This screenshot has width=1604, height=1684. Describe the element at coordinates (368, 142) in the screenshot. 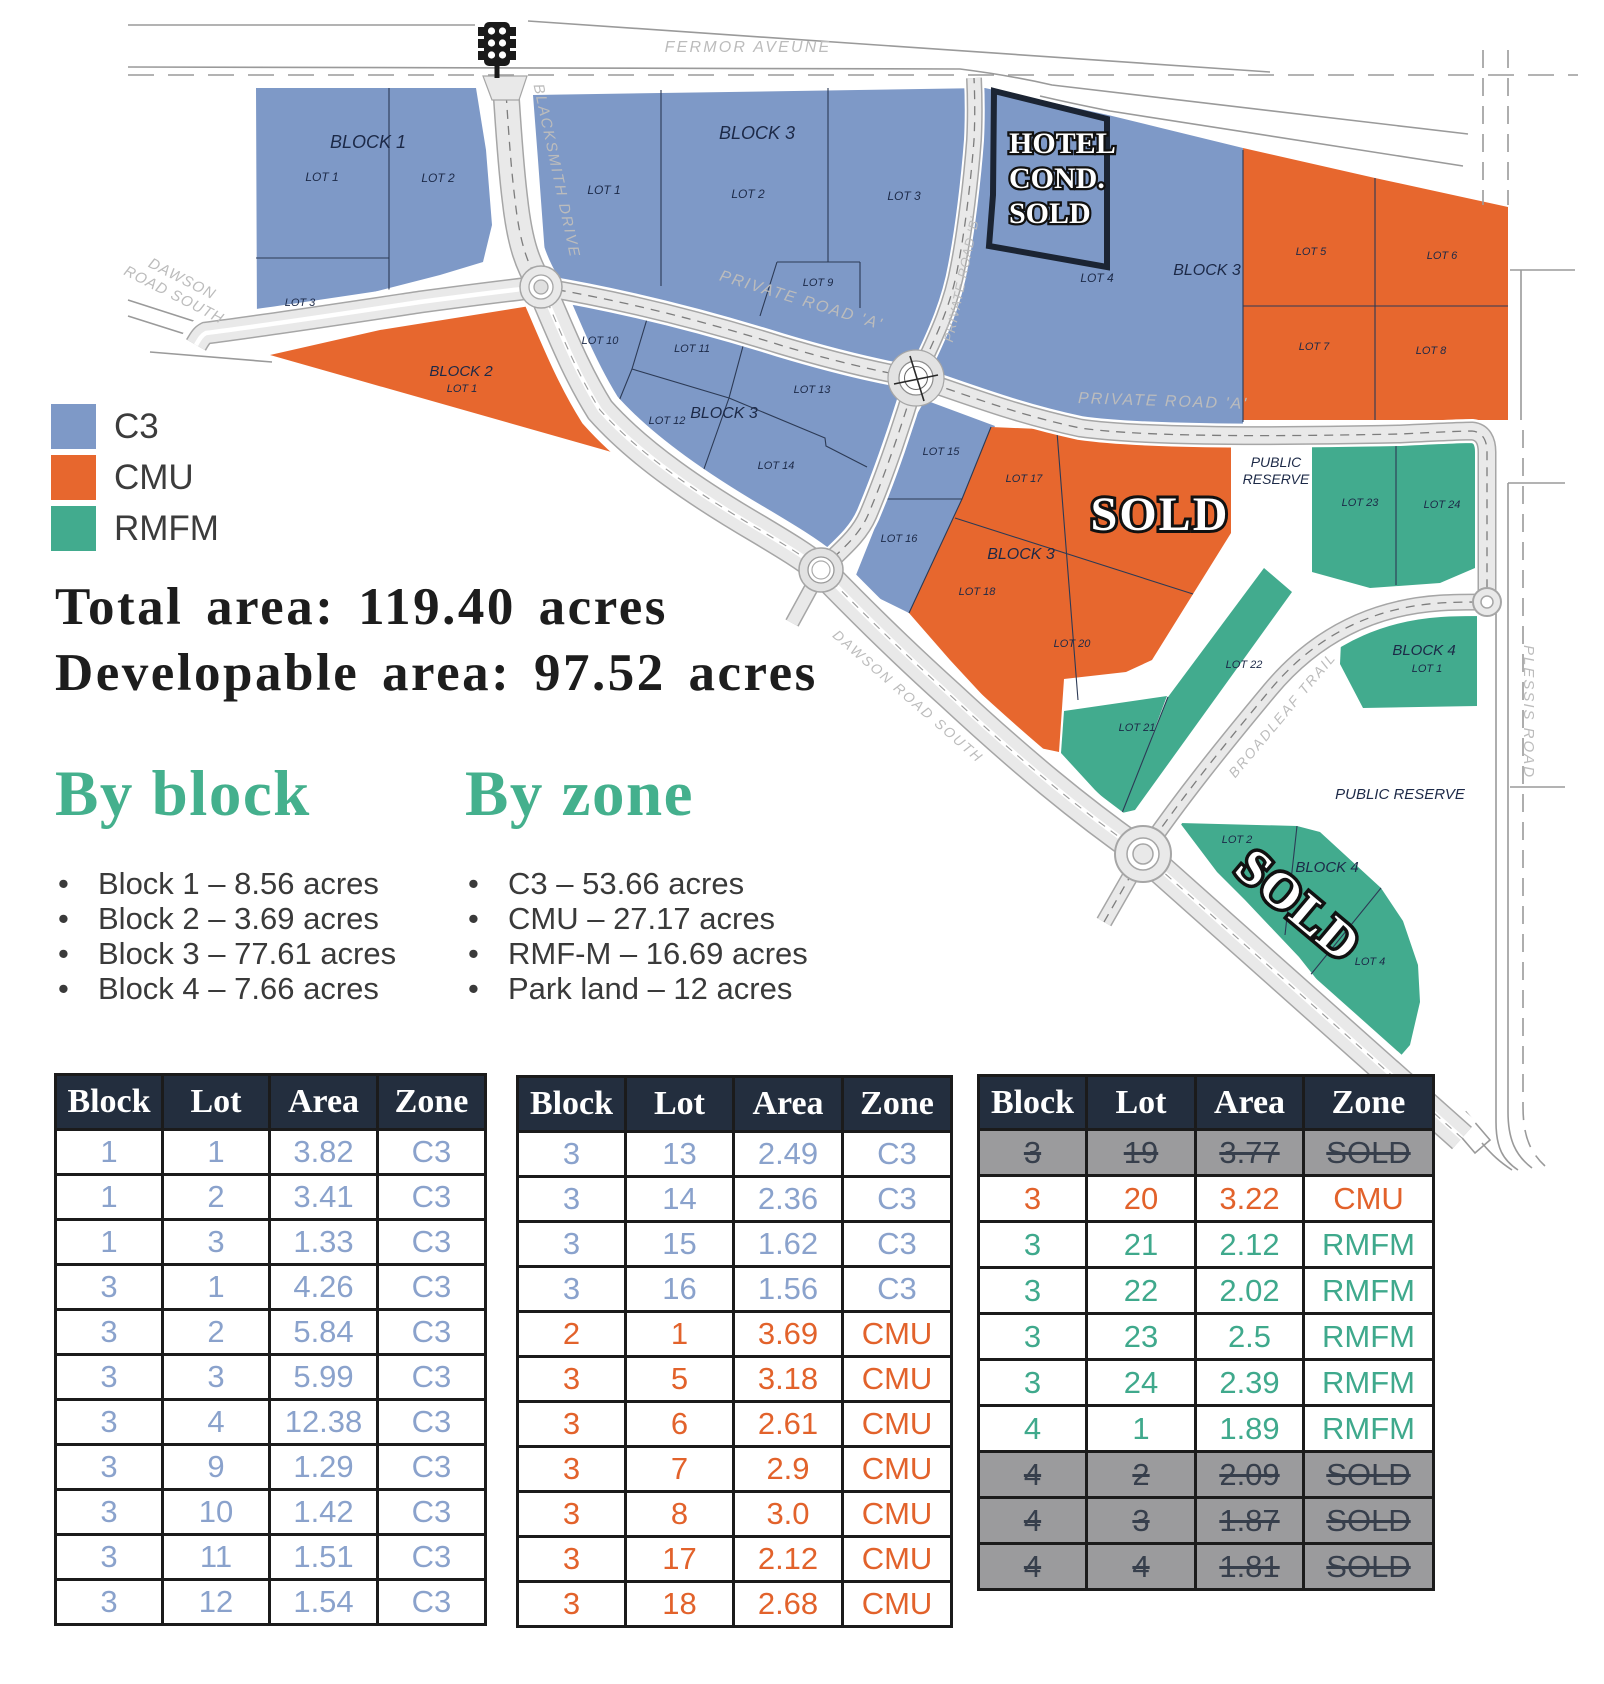

I see `svg-text: BLOCK 1` at that location.